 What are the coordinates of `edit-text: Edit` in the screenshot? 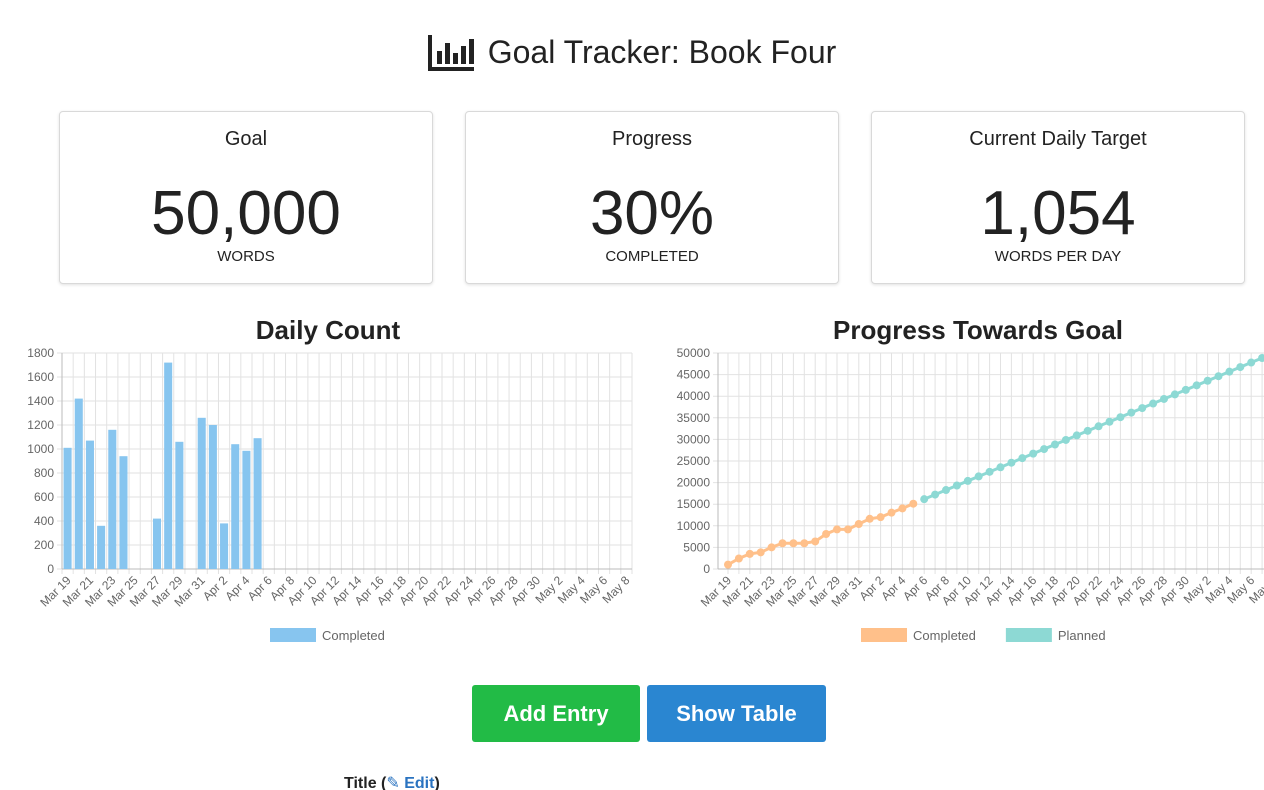 It's located at (419, 782).